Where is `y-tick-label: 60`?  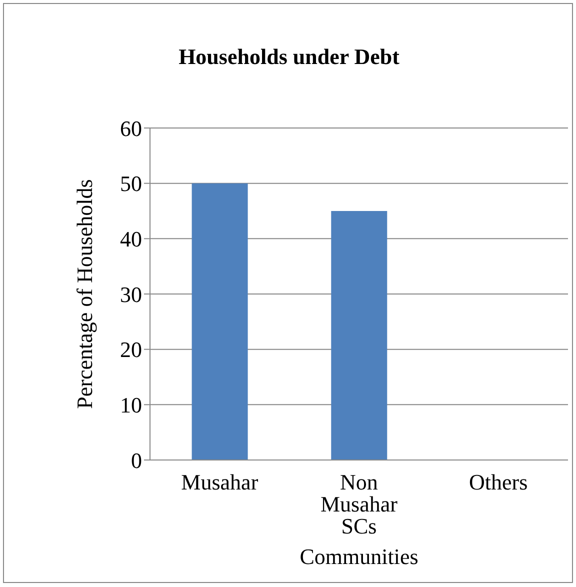
y-tick-label: 60 is located at coordinates (131, 128).